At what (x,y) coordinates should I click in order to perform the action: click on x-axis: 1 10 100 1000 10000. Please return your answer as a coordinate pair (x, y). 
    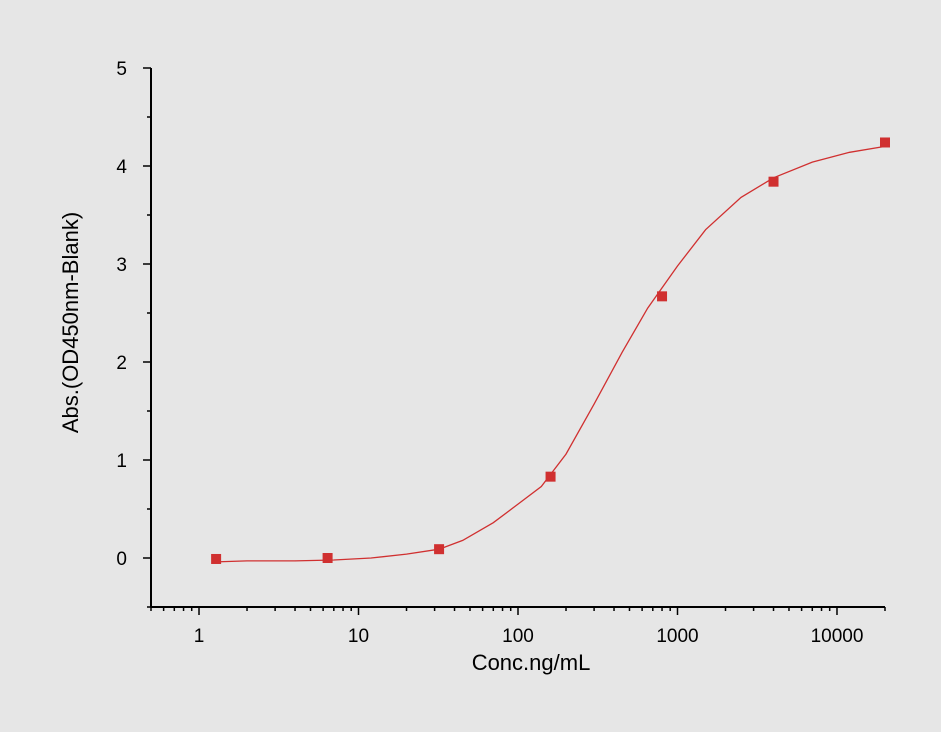
    Looking at the image, I should click on (518, 626).